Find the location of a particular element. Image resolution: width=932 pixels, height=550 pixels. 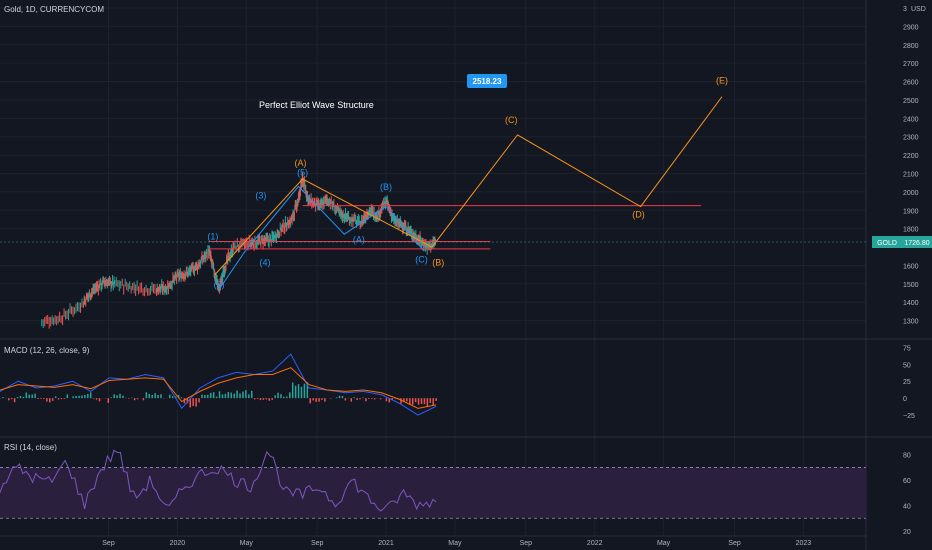

rsi-band is located at coordinates (433, 493).